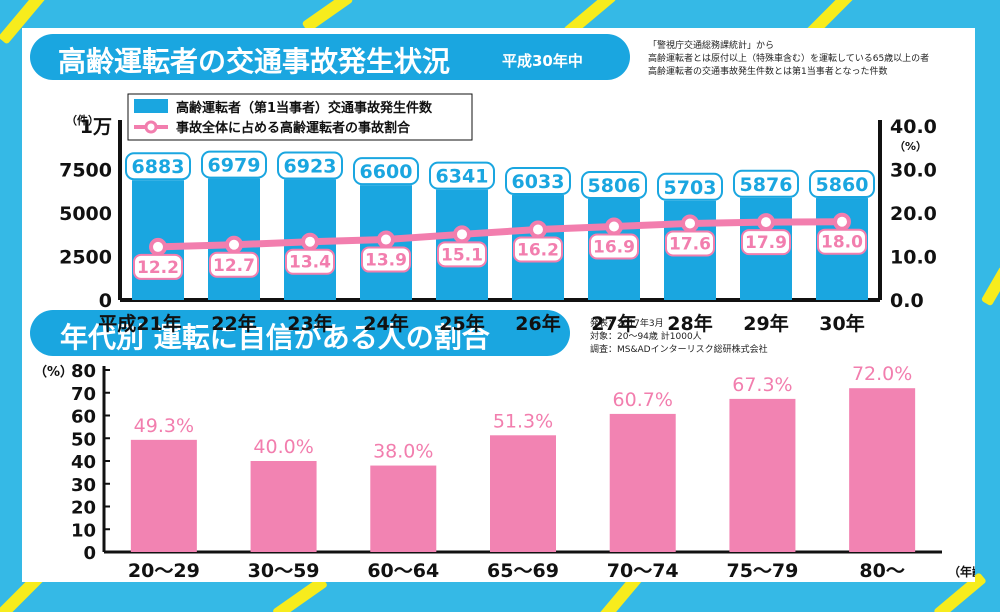 This screenshot has height=612, width=1000. I want to click on x-tick-label: 平成21年, so click(139, 323).